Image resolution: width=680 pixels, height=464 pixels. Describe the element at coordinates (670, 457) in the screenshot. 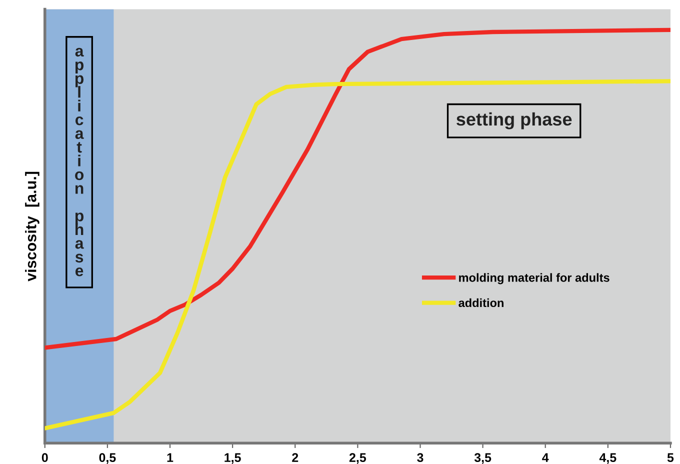

I see `x-tick-label: 5` at that location.